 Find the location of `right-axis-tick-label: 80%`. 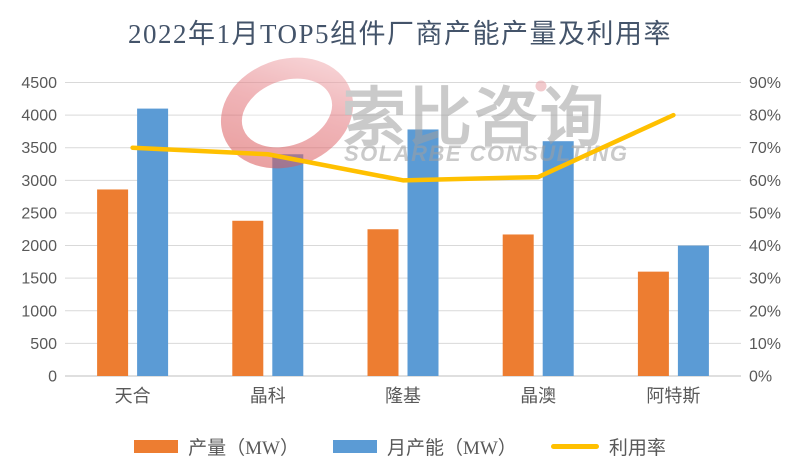

right-axis-tick-label: 80% is located at coordinates (765, 116).